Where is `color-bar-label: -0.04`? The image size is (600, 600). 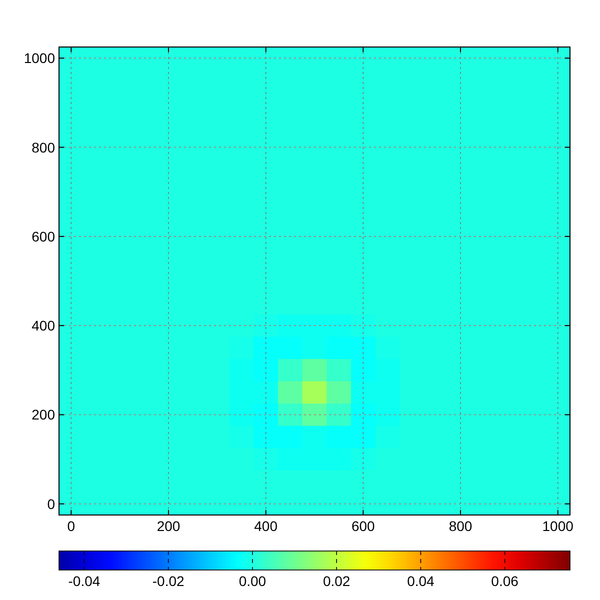
color-bar-label: -0.04 is located at coordinates (84, 581).